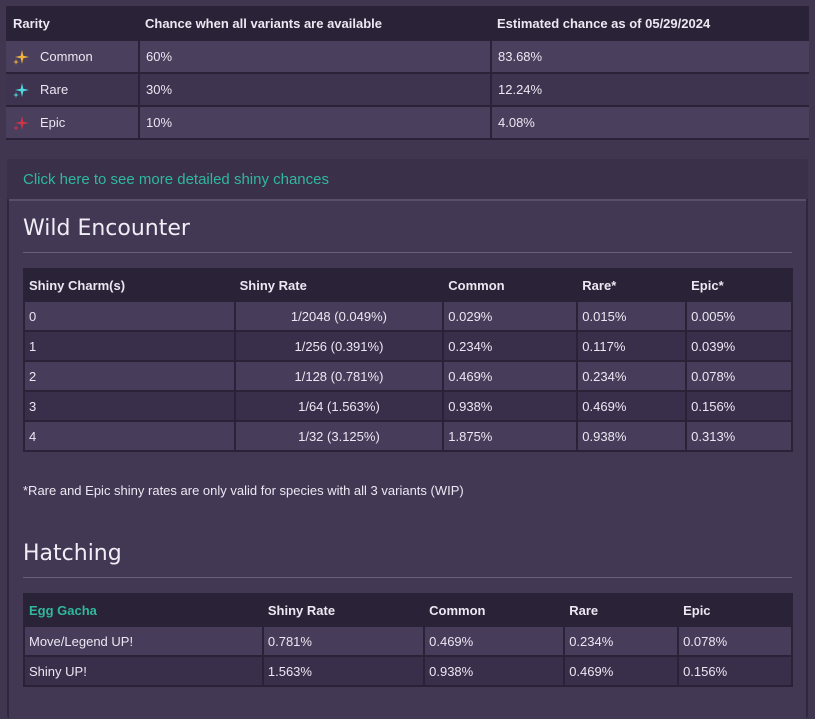 The width and height of the screenshot is (815, 719). I want to click on rarity-name: Common, so click(66, 56).